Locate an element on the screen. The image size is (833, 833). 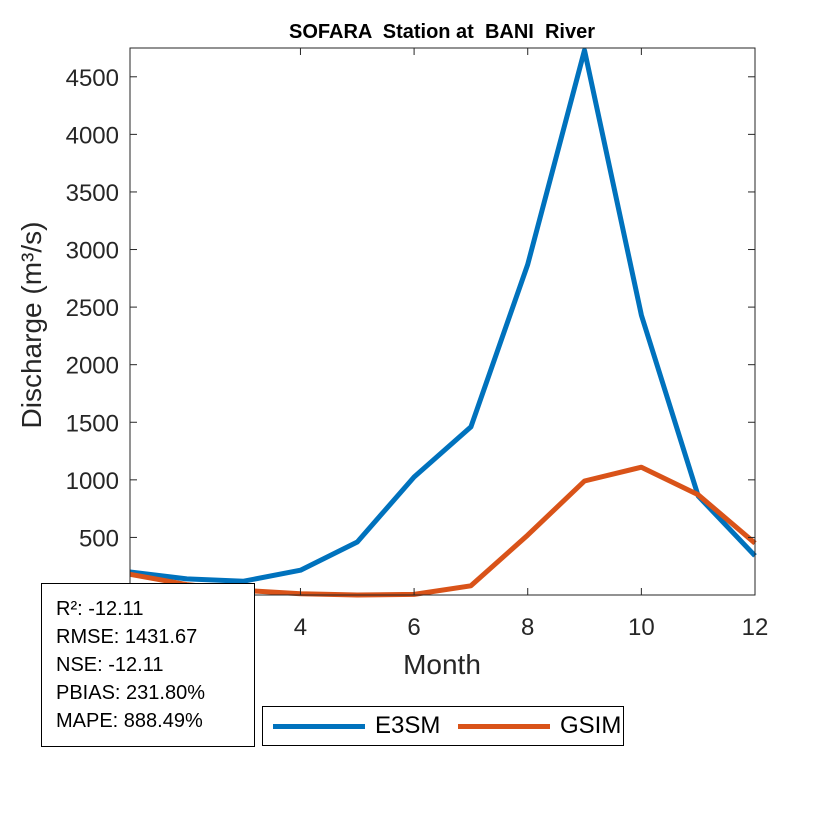
stat-mape: MAPE: 888.49% is located at coordinates (129, 721).